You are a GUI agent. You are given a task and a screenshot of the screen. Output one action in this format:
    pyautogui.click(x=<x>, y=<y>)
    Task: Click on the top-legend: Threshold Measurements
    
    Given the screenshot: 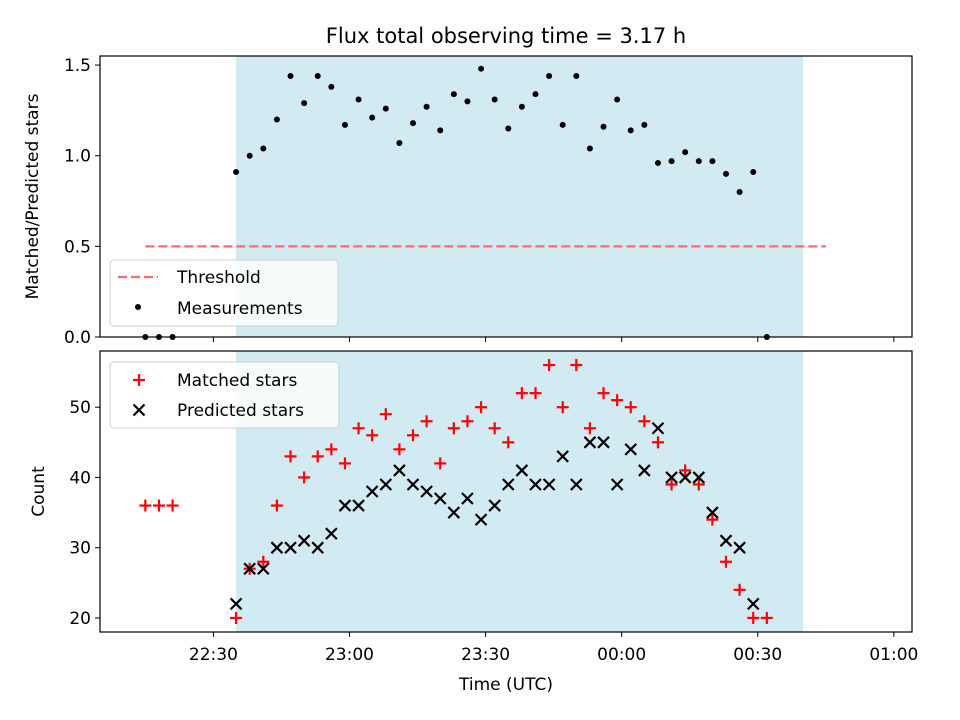 What is the action you would take?
    pyautogui.click(x=224, y=293)
    